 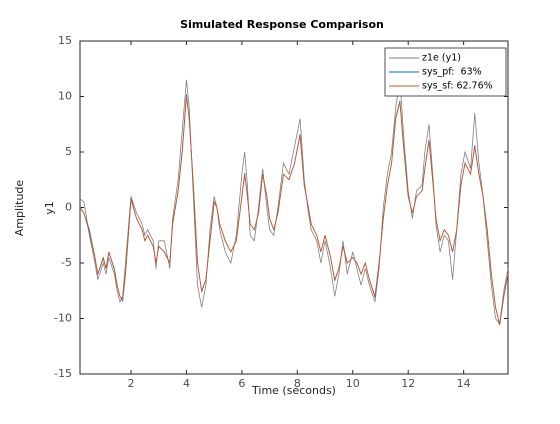 I want to click on x-tick-label: 8, so click(x=297, y=383).